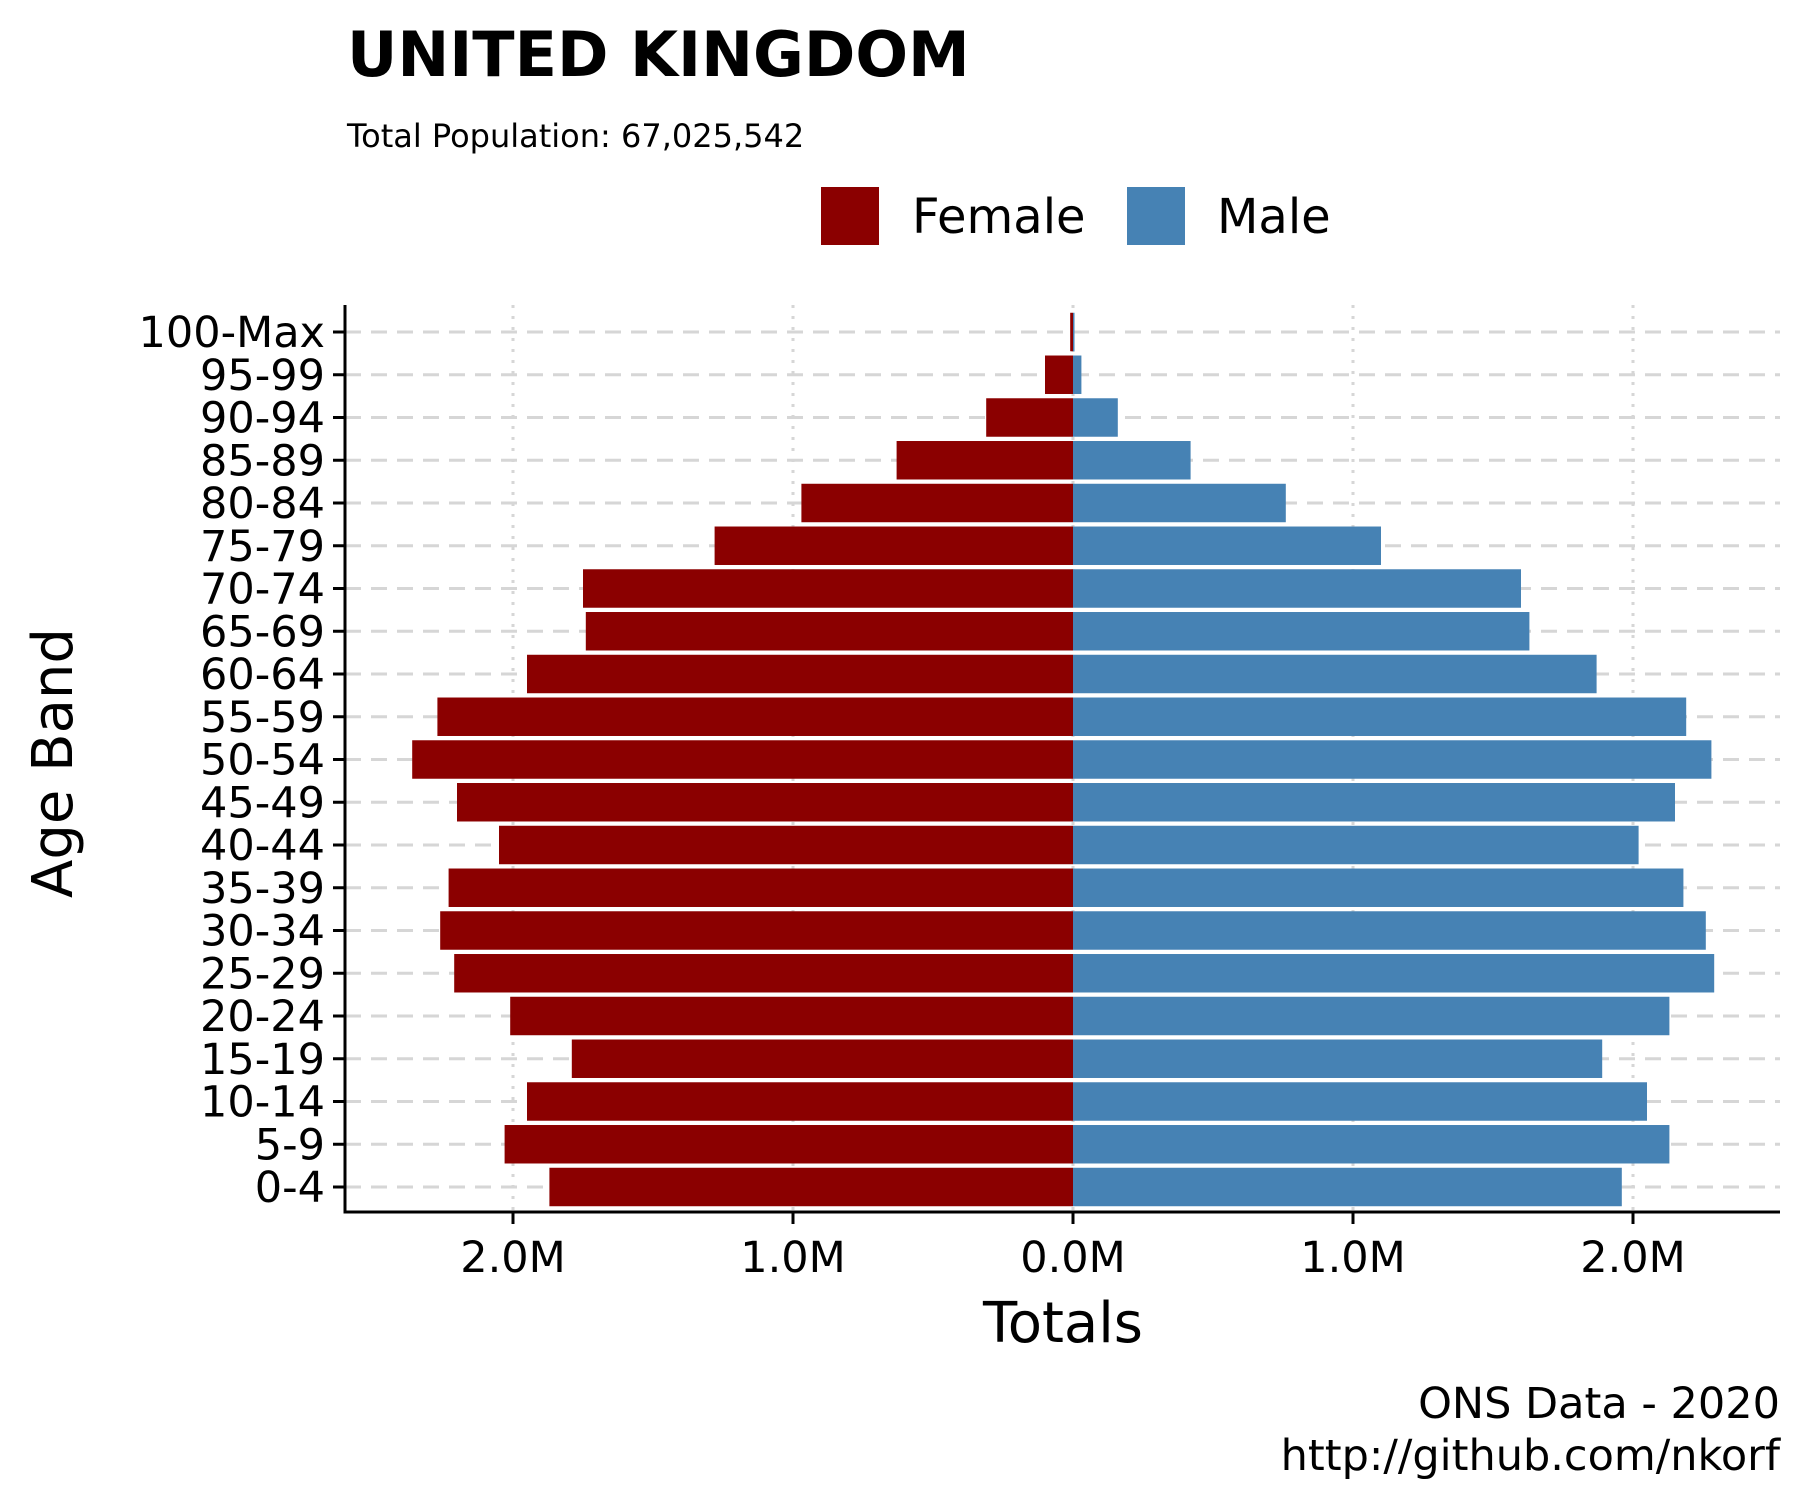 This screenshot has height=1500, width=1800. What do you see at coordinates (262, 376) in the screenshot?
I see `y-tick-label: 95-99` at bounding box center [262, 376].